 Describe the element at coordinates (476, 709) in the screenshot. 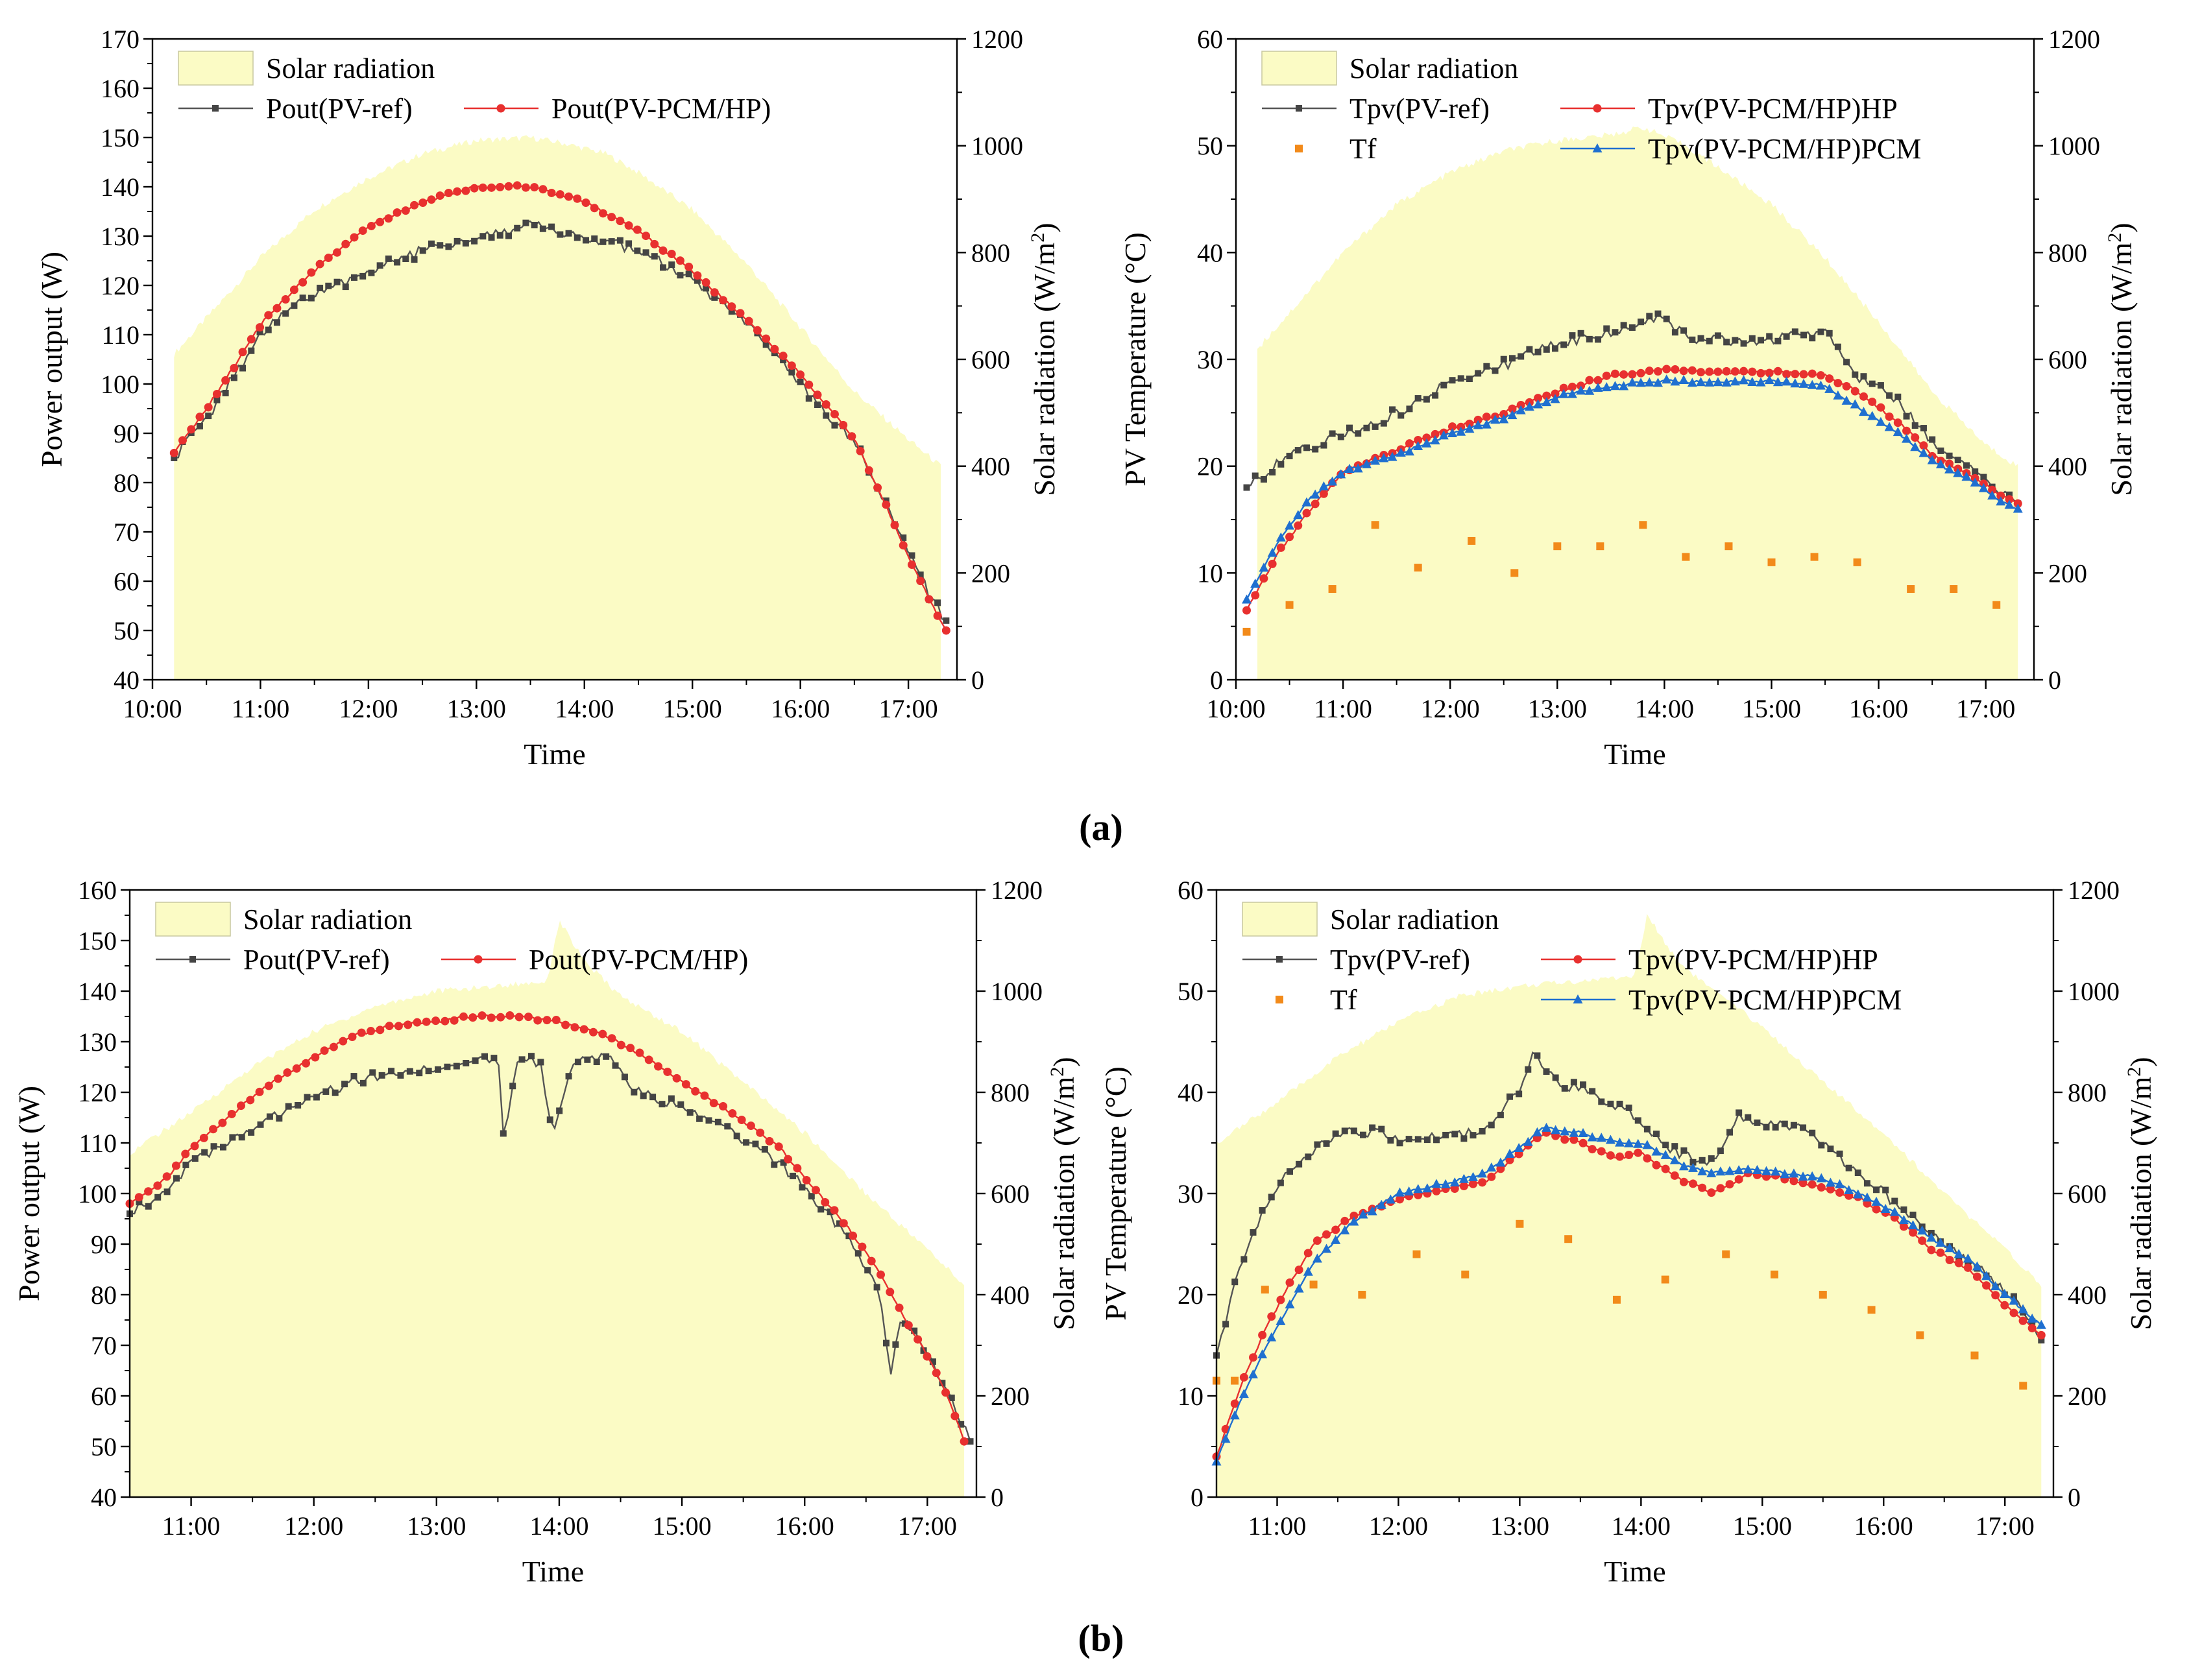

I see `x-tick-label: 13:00` at that location.